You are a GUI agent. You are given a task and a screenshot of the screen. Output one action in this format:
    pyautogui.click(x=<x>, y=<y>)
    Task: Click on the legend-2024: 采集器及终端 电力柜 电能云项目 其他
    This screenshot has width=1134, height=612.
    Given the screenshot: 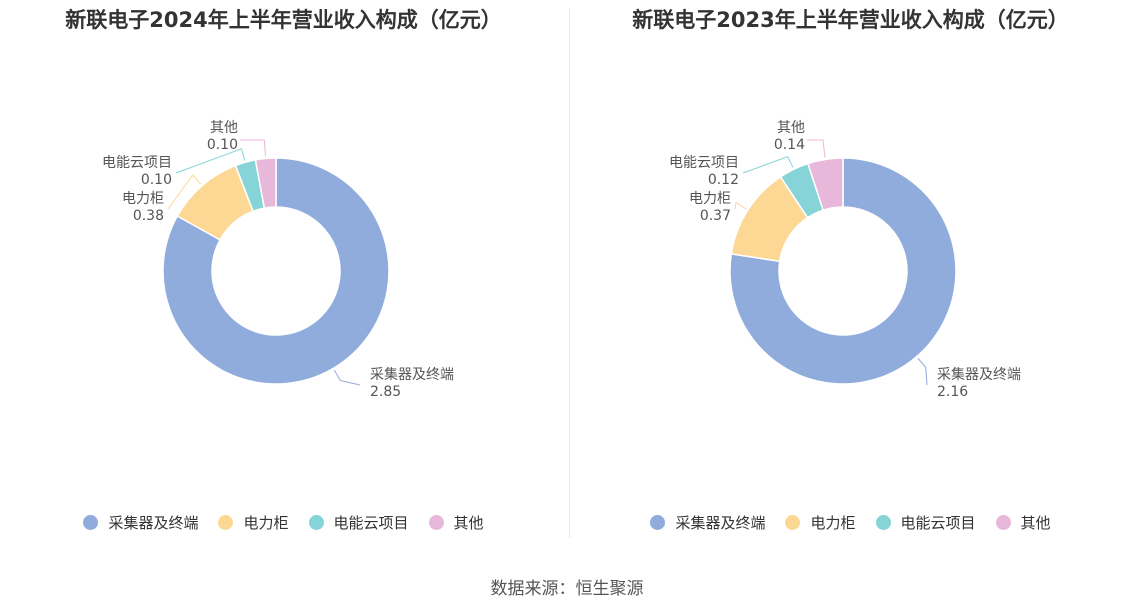 What is the action you would take?
    pyautogui.click(x=283, y=522)
    